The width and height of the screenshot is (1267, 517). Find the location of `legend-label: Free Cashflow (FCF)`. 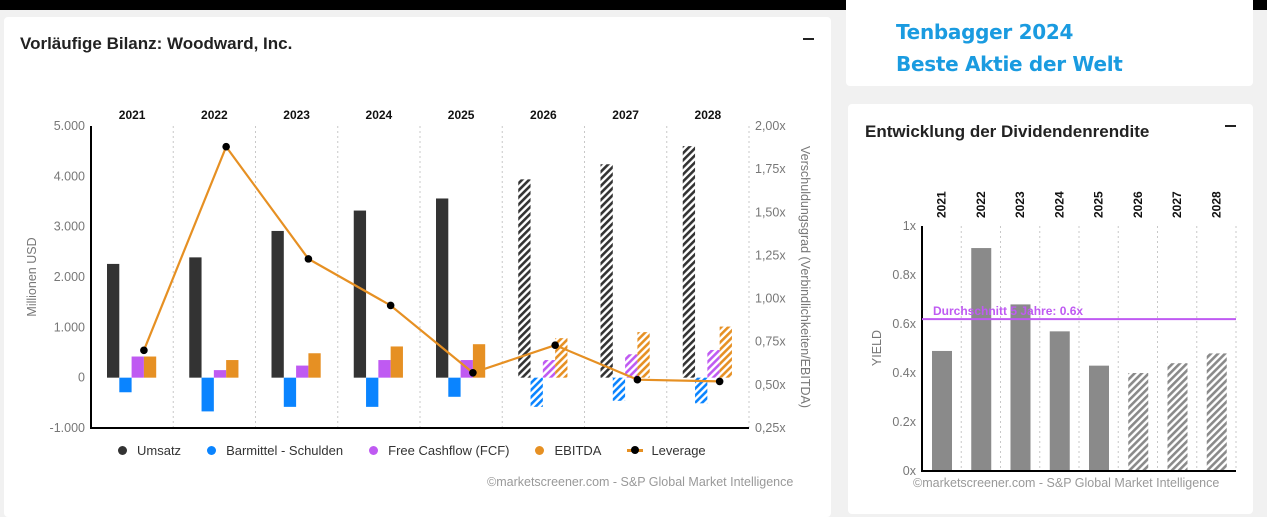

legend-label: Free Cashflow (FCF) is located at coordinates (449, 450).